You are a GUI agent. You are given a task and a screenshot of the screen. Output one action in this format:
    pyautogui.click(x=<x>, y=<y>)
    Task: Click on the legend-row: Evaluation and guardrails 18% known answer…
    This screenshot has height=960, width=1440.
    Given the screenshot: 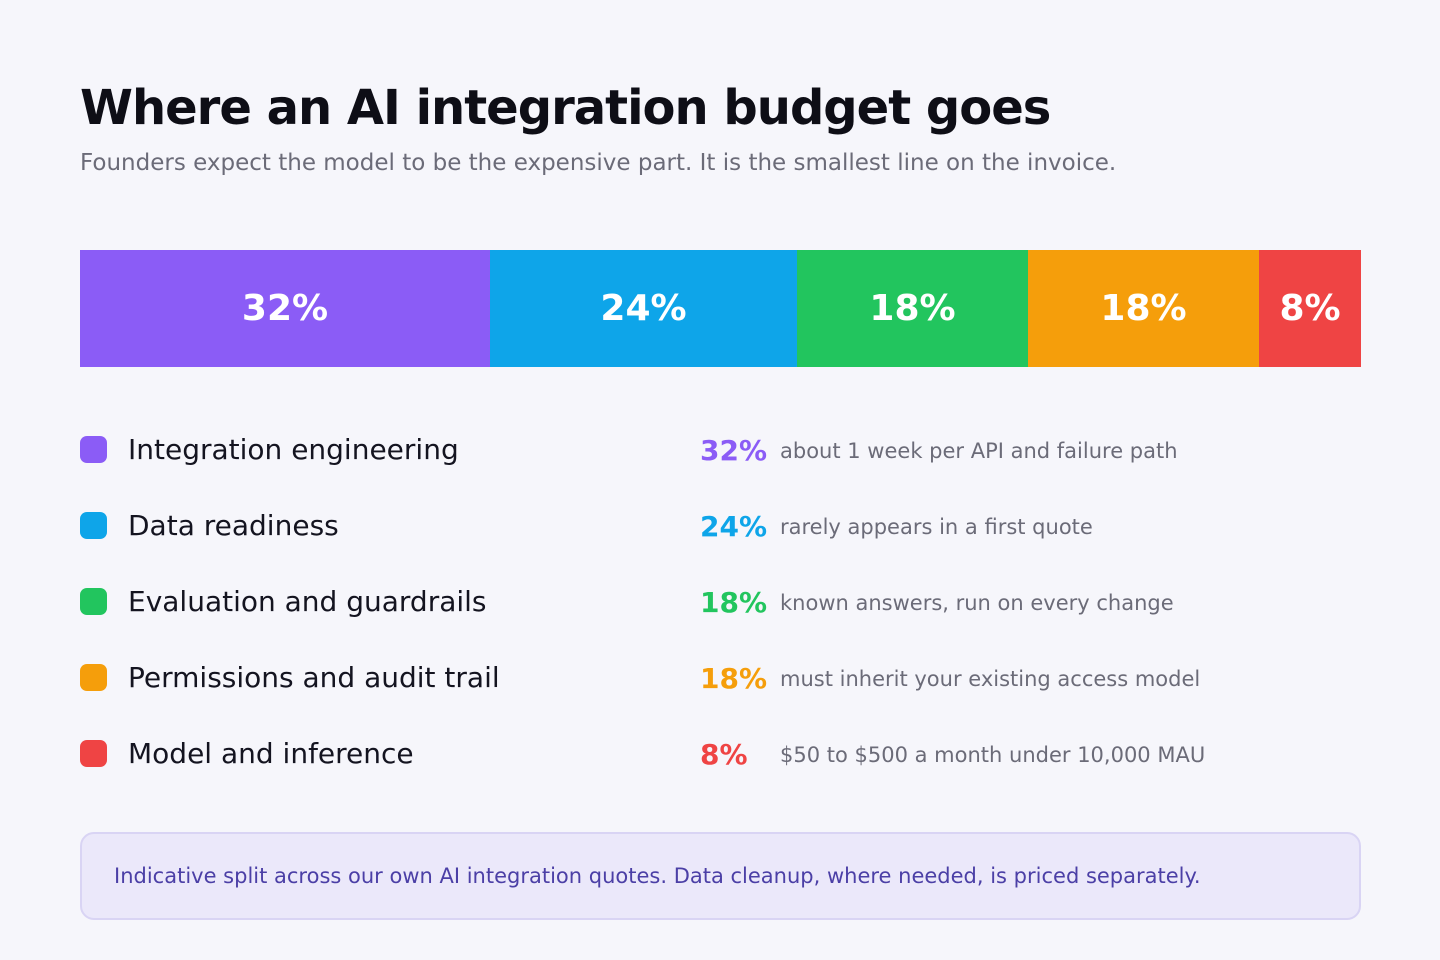 What is the action you would take?
    pyautogui.click(x=720, y=604)
    